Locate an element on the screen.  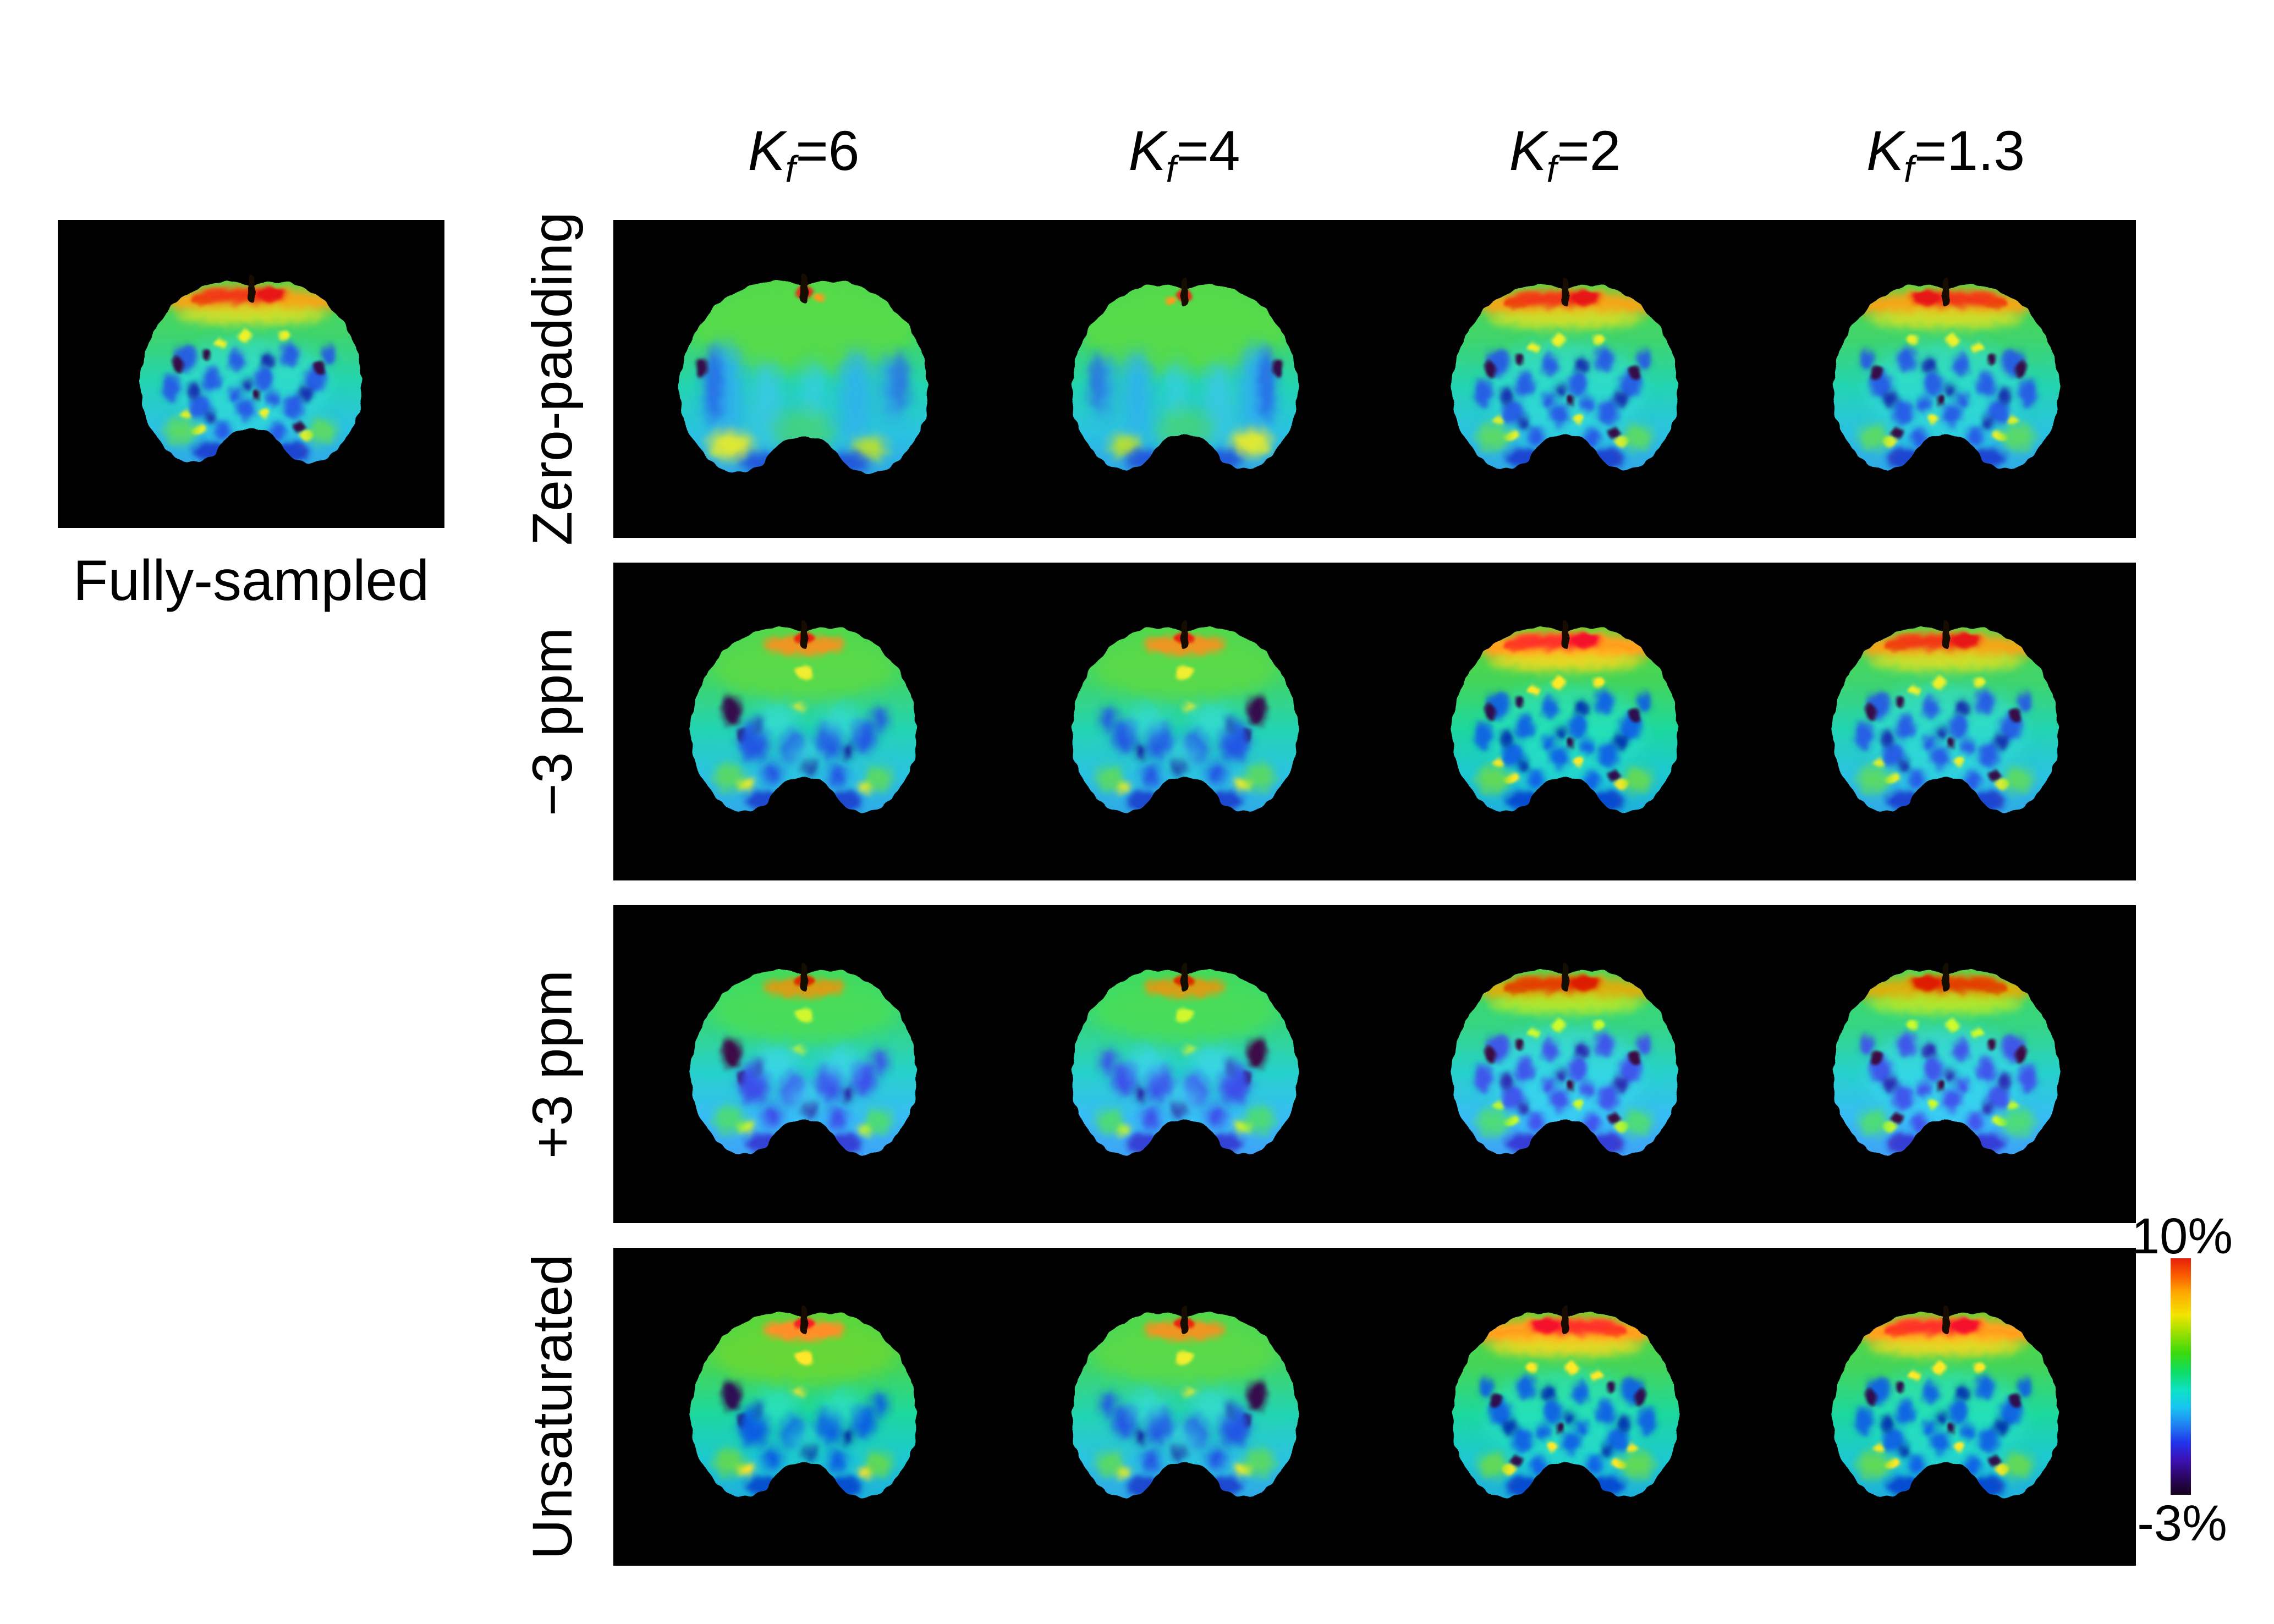
map-cell-plus-3ppm-kf6 is located at coordinates (803, 1064).